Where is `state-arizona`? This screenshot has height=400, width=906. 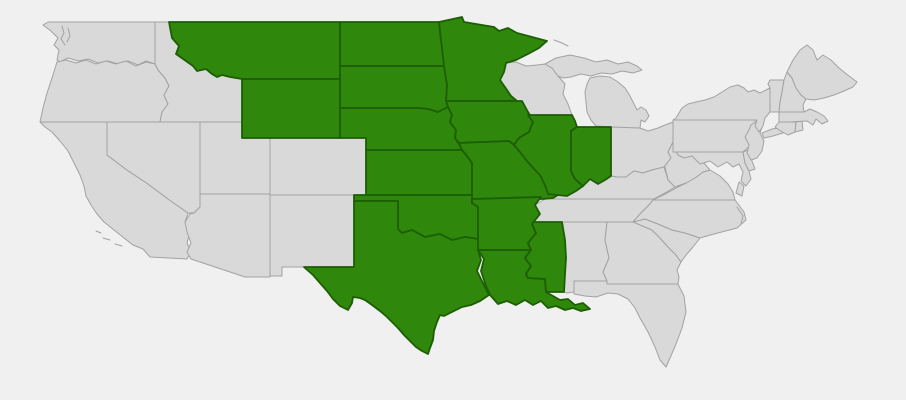
state-arizona is located at coordinates (227, 235).